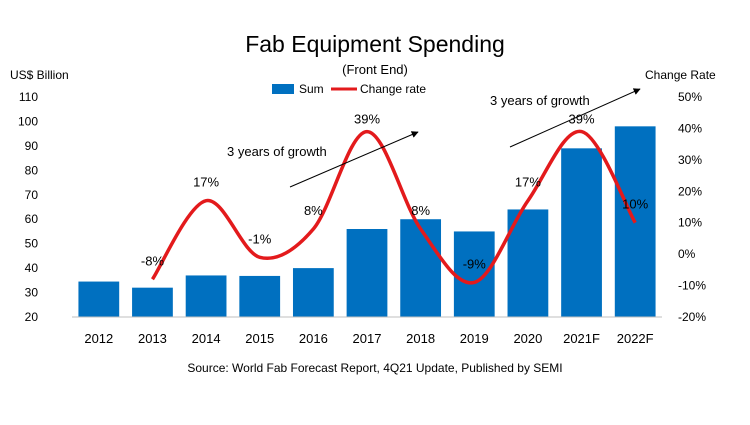 This screenshot has width=750, height=425. What do you see at coordinates (153, 260) in the screenshot?
I see `data-label-2013: -8%` at bounding box center [153, 260].